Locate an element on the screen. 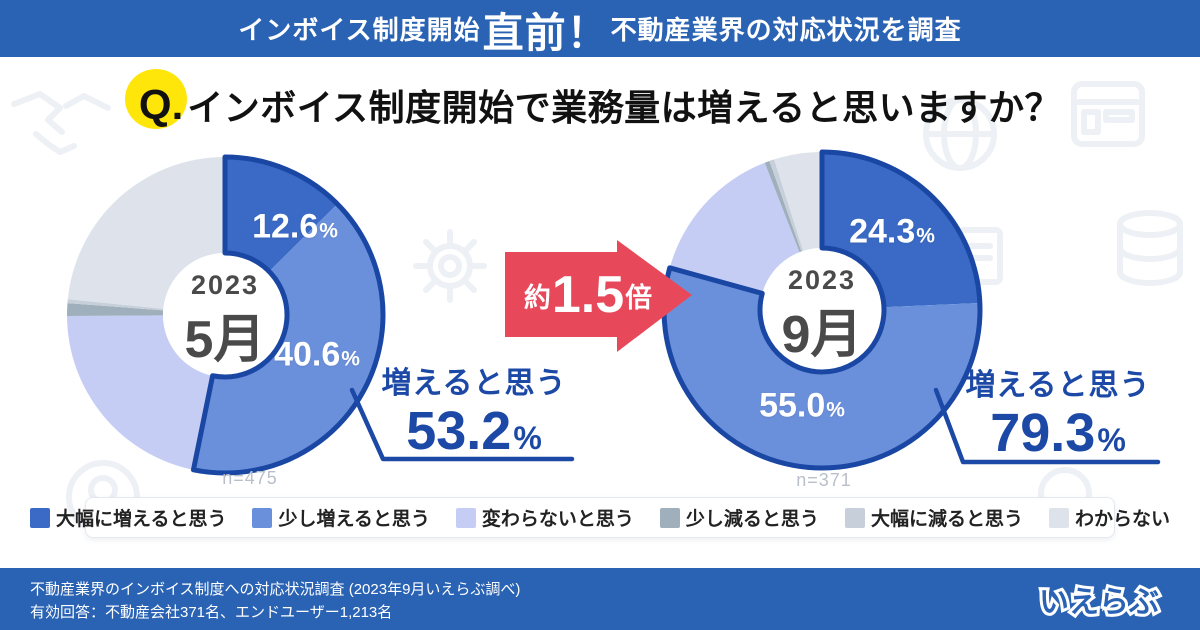 Image resolution: width=1200 pixels, height=630 pixels. legend-item: 大幅に増えると思う is located at coordinates (128, 517).